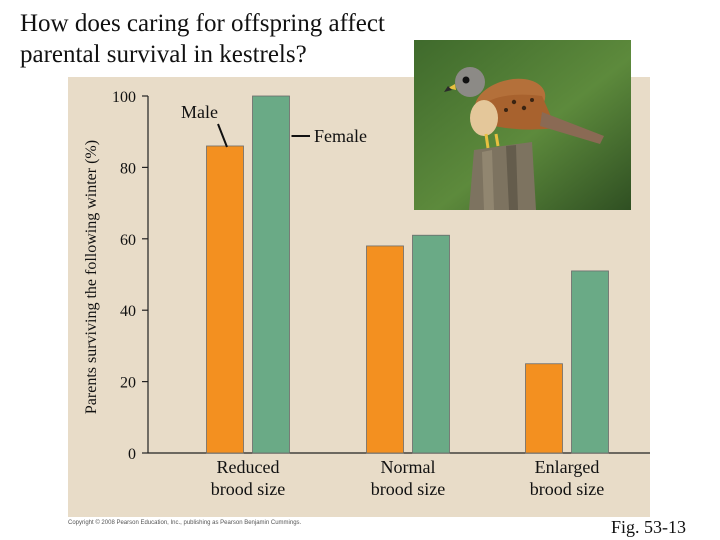 This screenshot has height=540, width=720. I want to click on y-tick-label: 60, so click(128, 240).